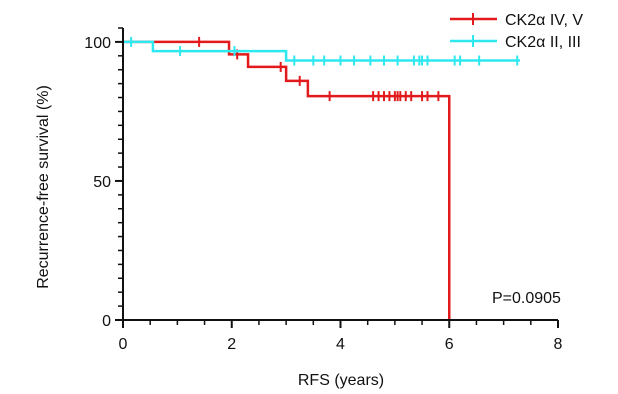  I want to click on legend-label-high: CK2α IV, V, so click(544, 20).